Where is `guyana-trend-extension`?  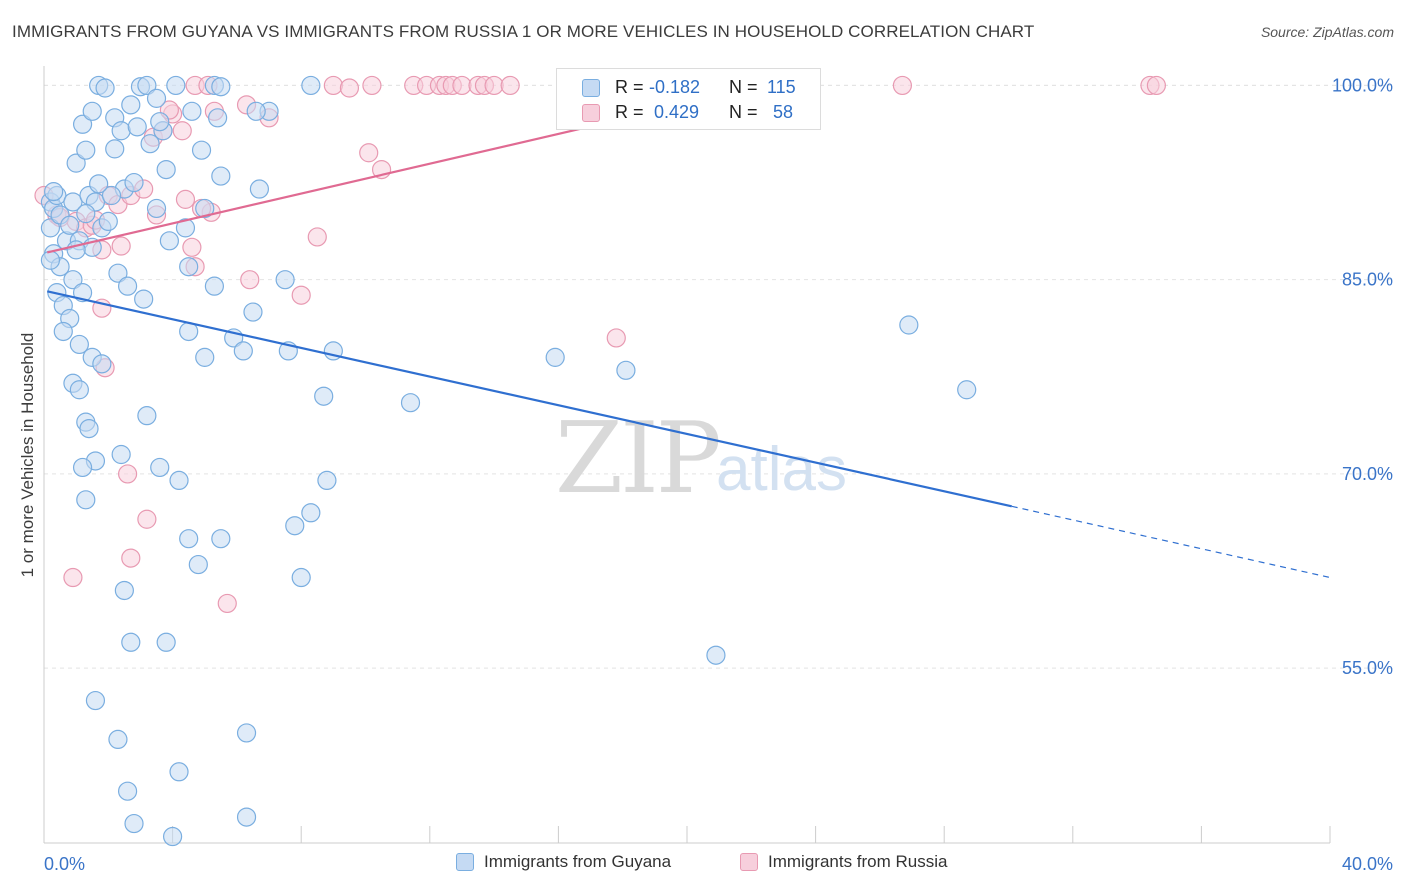 guyana-trend-extension is located at coordinates (1171, 542).